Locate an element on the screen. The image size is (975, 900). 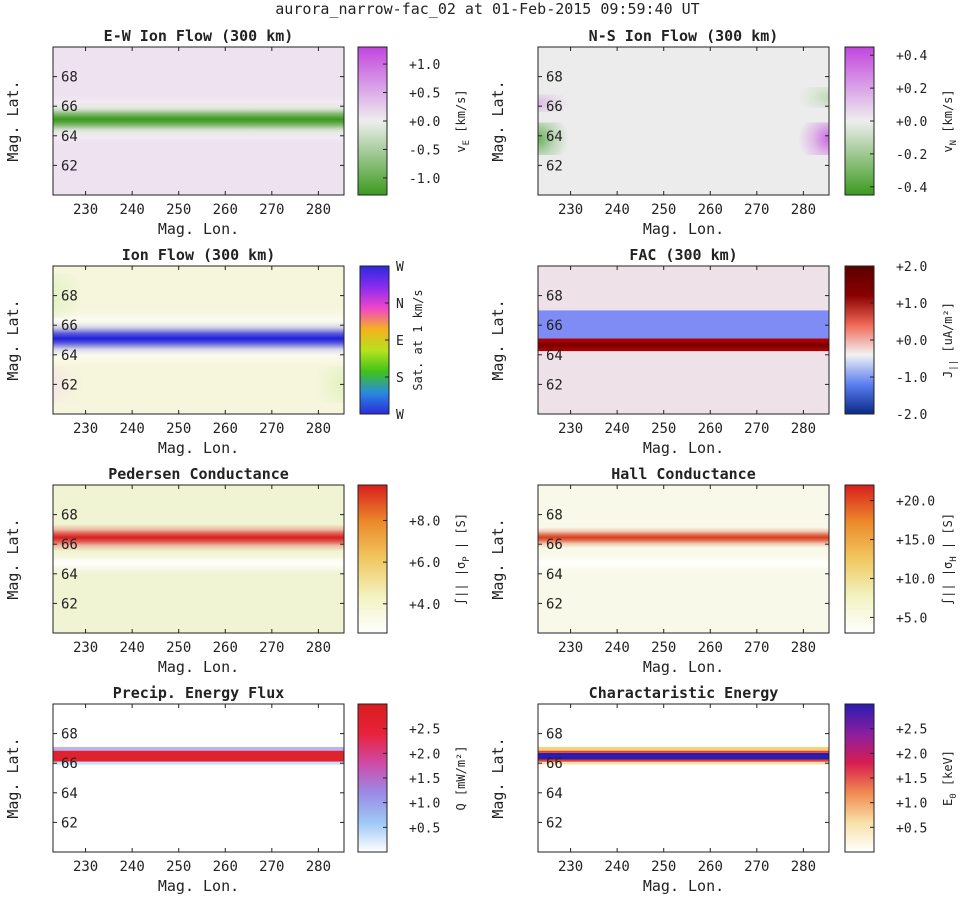
colorbar-tick-label: +2.0 is located at coordinates (424, 754).